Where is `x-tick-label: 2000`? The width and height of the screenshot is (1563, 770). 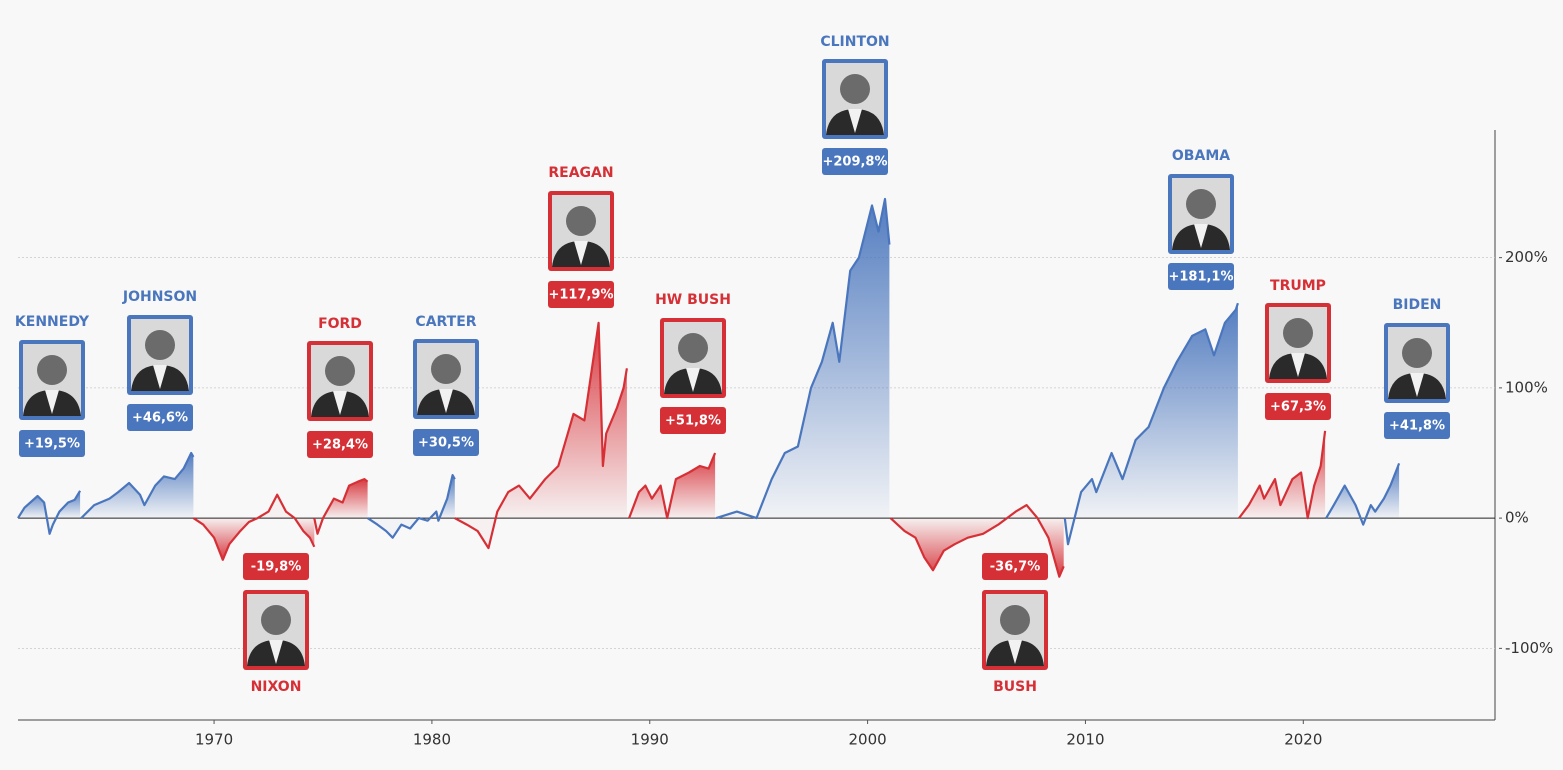 x-tick-label: 2000 is located at coordinates (868, 740).